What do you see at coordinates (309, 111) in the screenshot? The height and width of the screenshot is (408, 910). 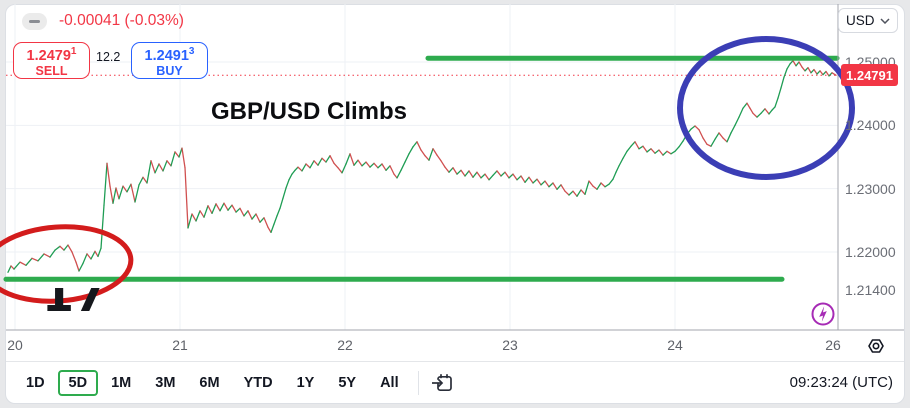 I see `annotation-title: GBP/USD Climbs` at bounding box center [309, 111].